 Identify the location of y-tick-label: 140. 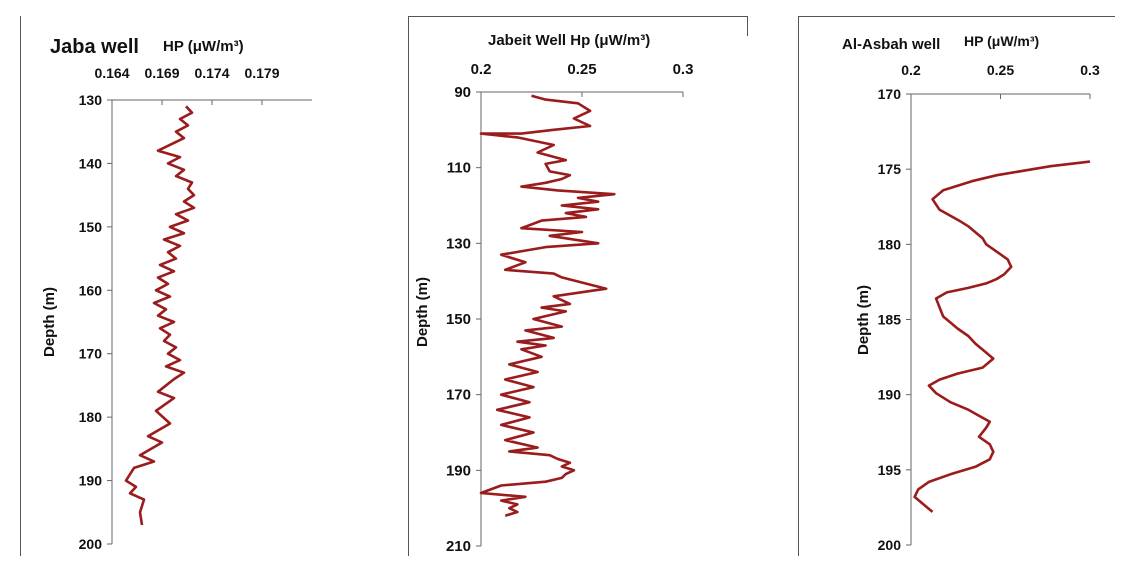
(91, 163).